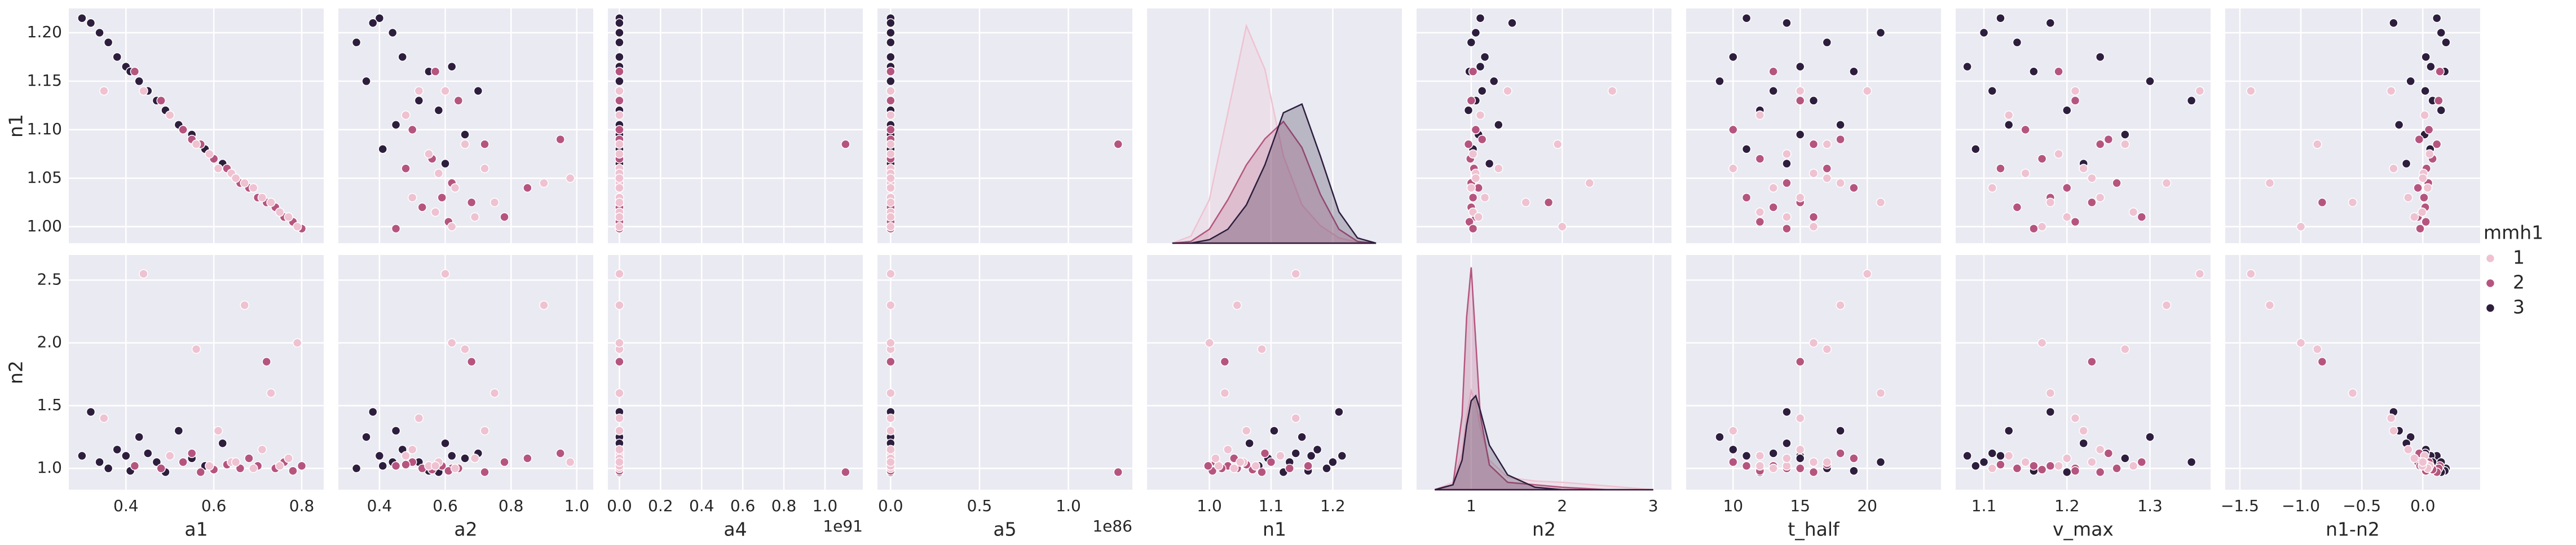 This screenshot has width=2576, height=545. Describe the element at coordinates (2513, 233) in the screenshot. I see `legend-title: mmh1` at that location.